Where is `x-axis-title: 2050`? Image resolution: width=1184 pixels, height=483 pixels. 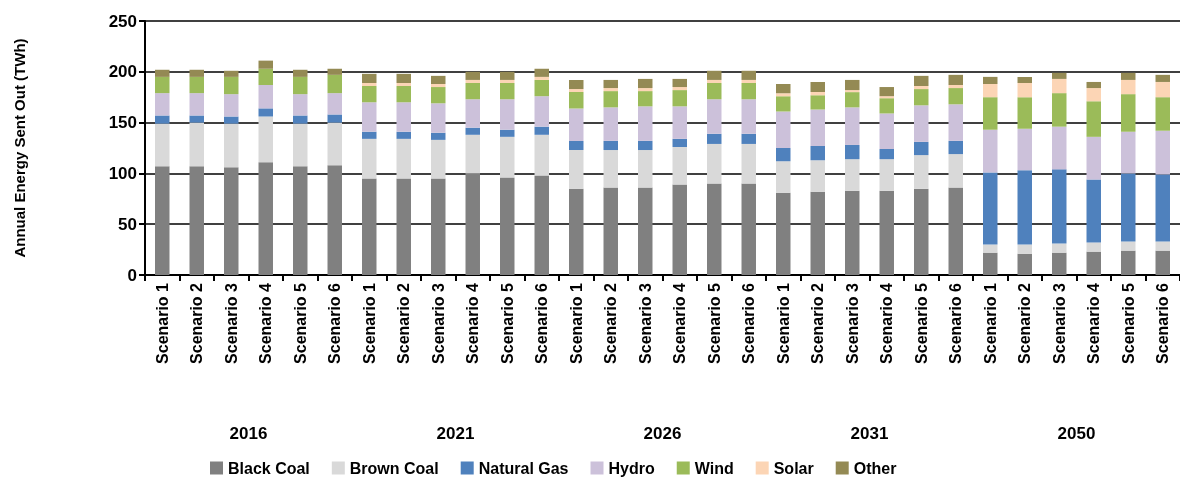
x-axis-title: 2050 is located at coordinates (1076, 433).